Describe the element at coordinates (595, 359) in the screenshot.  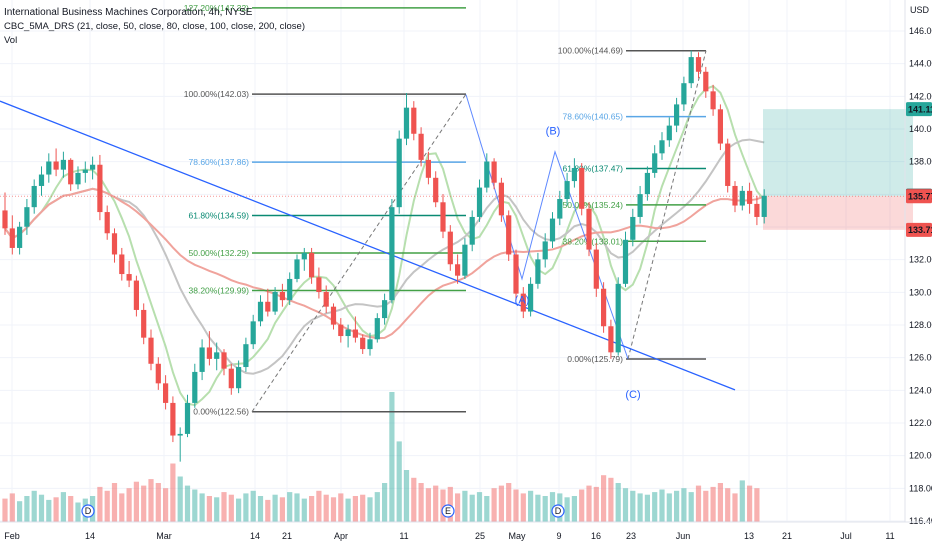
I see `fib-level-label: 0.00%(125.79)` at that location.